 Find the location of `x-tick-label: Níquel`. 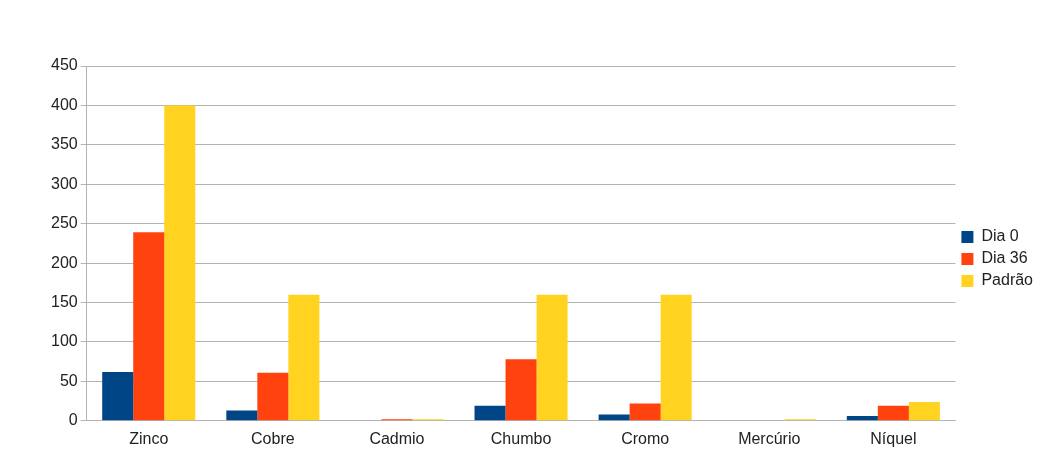

x-tick-label: Níquel is located at coordinates (893, 438).